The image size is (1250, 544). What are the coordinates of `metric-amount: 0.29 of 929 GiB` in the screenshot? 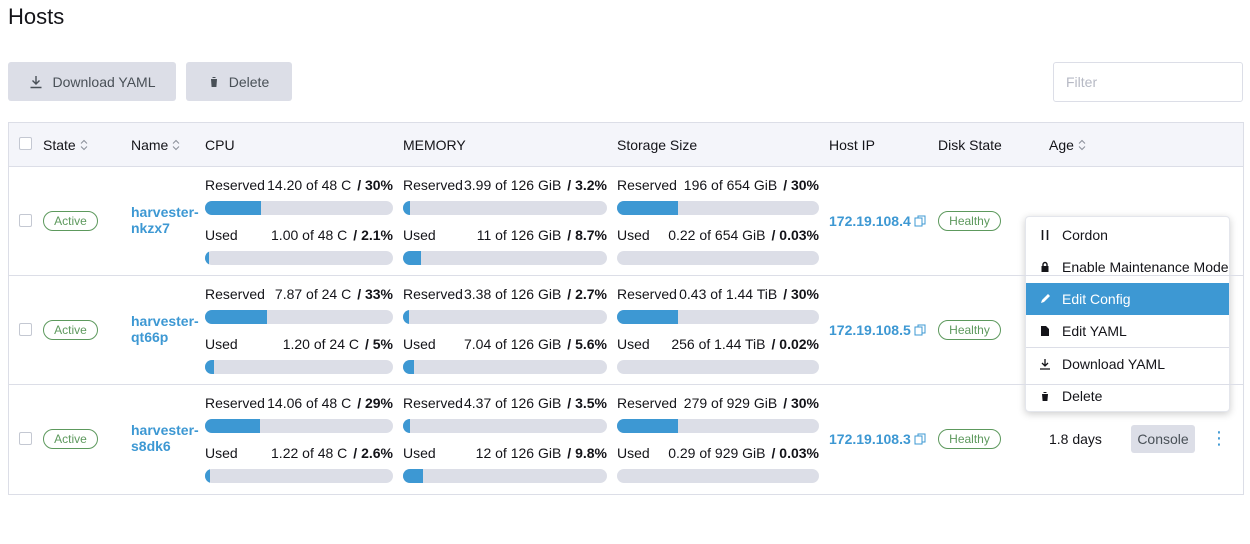 It's located at (717, 453).